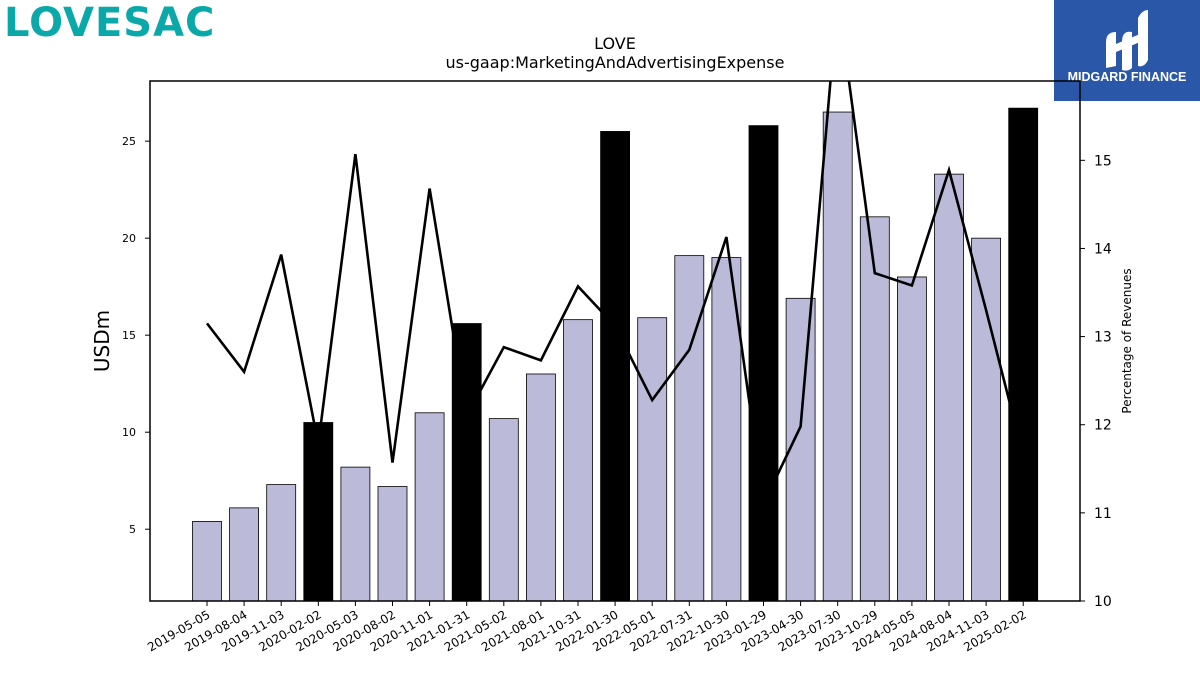 This screenshot has width=1200, height=675. What do you see at coordinates (129, 141) in the screenshot?
I see `y-tick-label: 25` at bounding box center [129, 141].